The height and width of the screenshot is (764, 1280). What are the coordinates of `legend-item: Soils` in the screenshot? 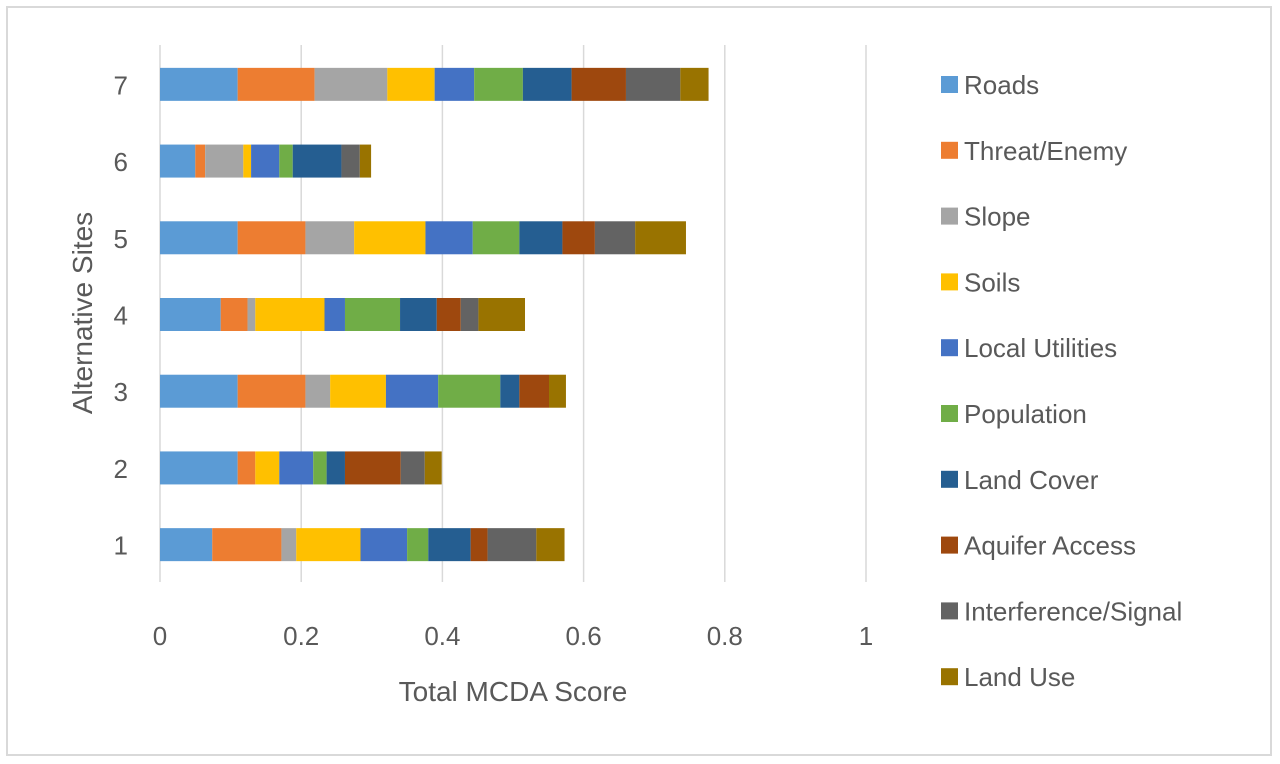 It's located at (980, 282).